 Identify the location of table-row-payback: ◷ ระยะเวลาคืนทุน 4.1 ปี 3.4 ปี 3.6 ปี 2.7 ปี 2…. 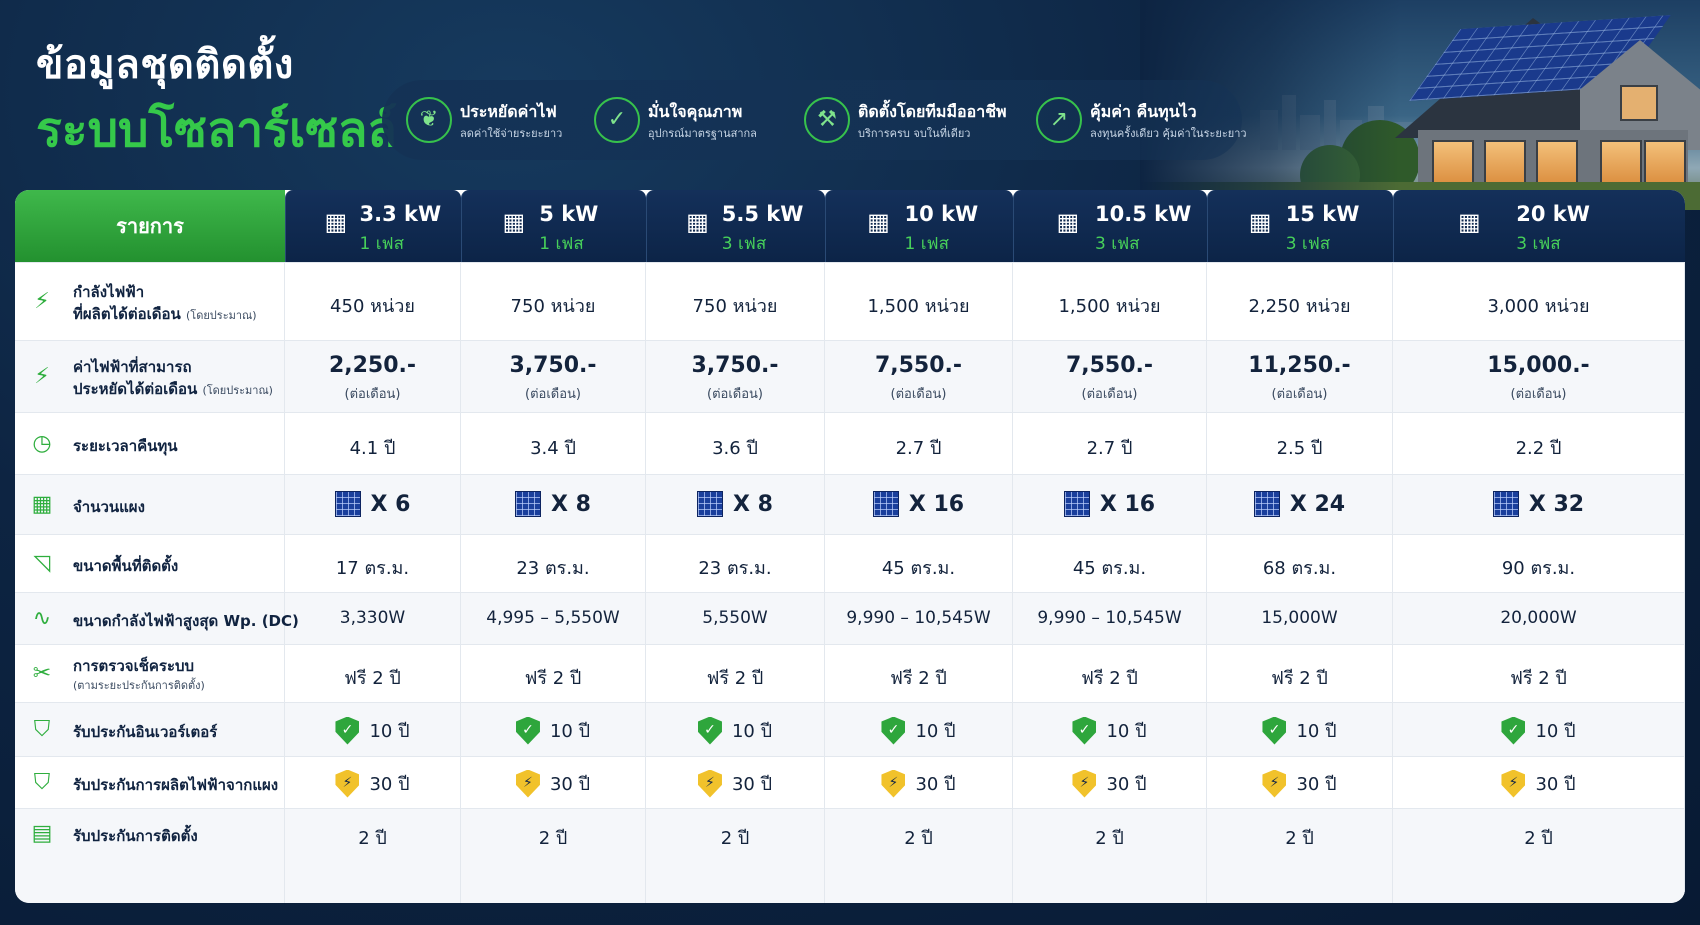
(850, 443).